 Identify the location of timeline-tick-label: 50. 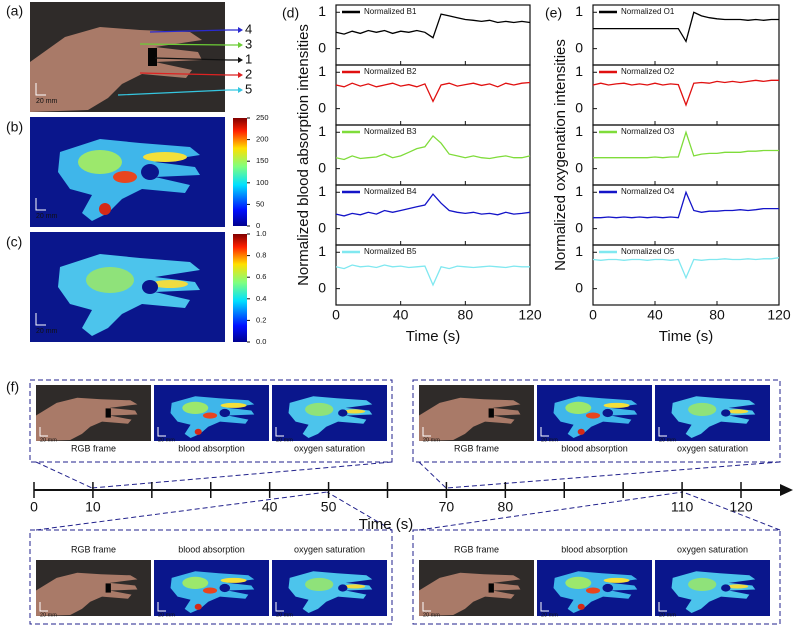
(329, 507).